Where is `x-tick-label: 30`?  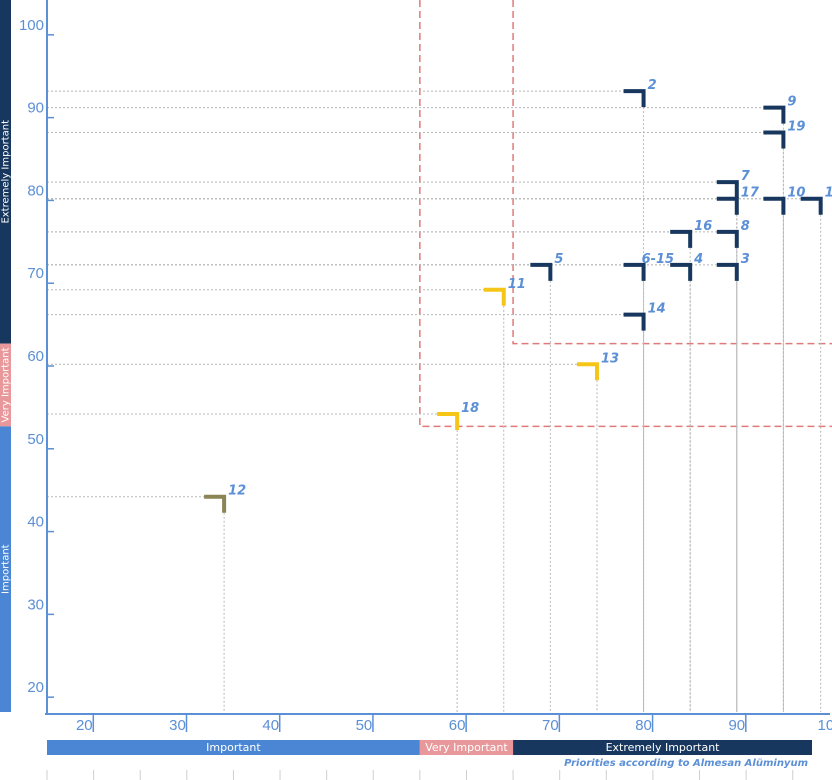
x-tick-label: 30 is located at coordinates (177, 725).